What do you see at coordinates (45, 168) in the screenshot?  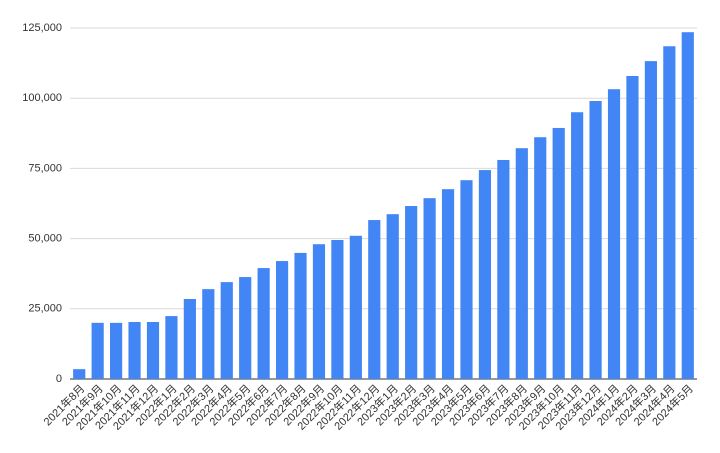 I see `y-tick-label: 75,000` at bounding box center [45, 168].